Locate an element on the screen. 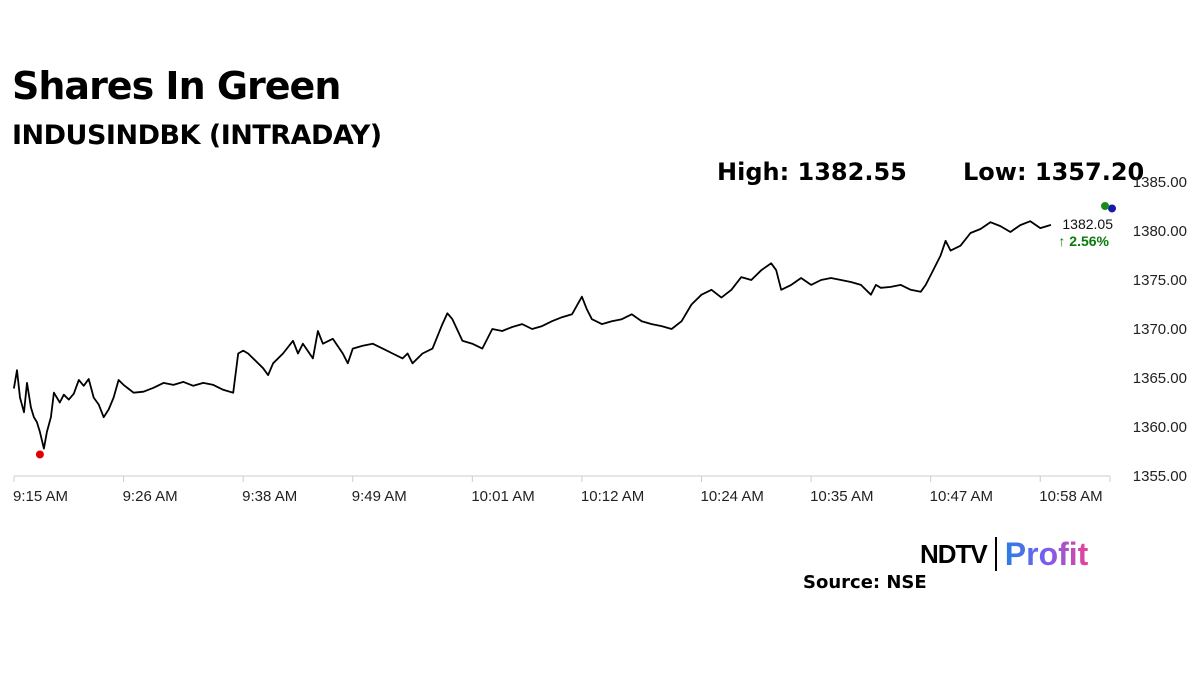 The height and width of the screenshot is (675, 1200). x-tick-label: 9:38 AM is located at coordinates (269, 496).